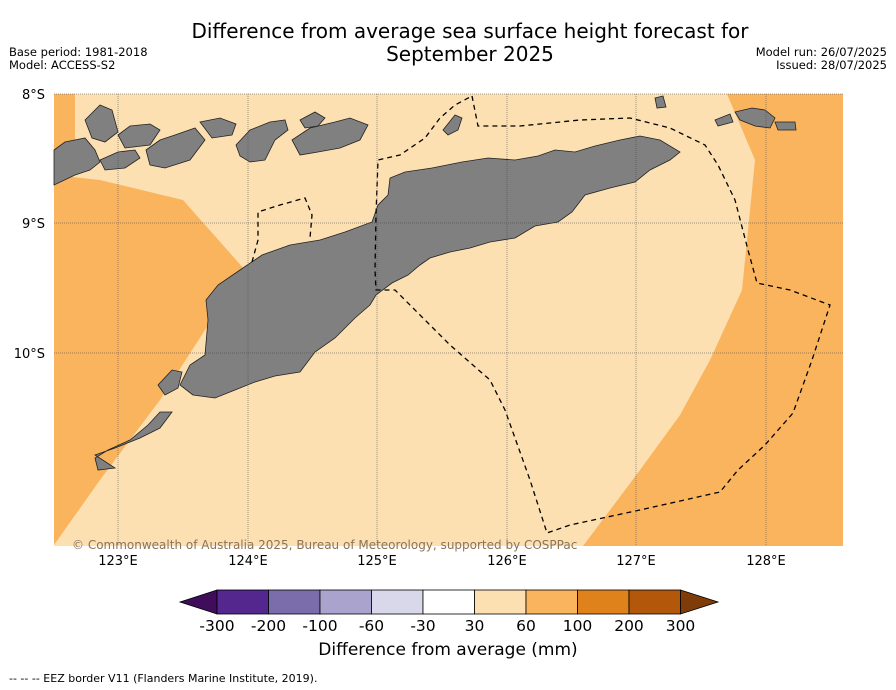 This screenshot has height=690, width=896. I want to click on ocean-orange-region-nw, so click(64, 122).